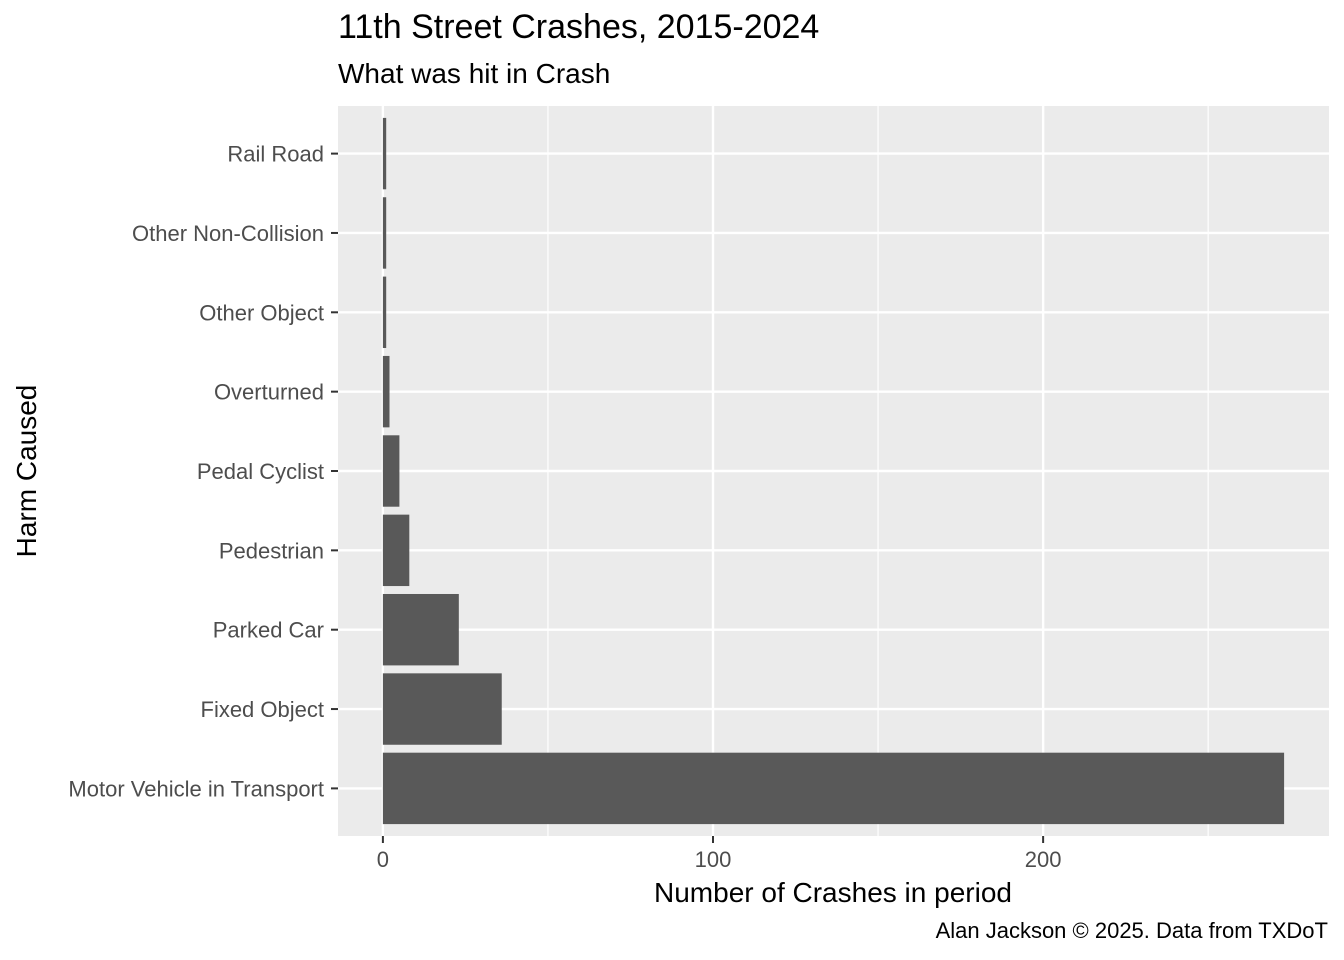 The height and width of the screenshot is (960, 1344). Describe the element at coordinates (1131, 930) in the screenshot. I see `chart-caption: Alan Jackson © 2025. Data from TXDoT` at that location.